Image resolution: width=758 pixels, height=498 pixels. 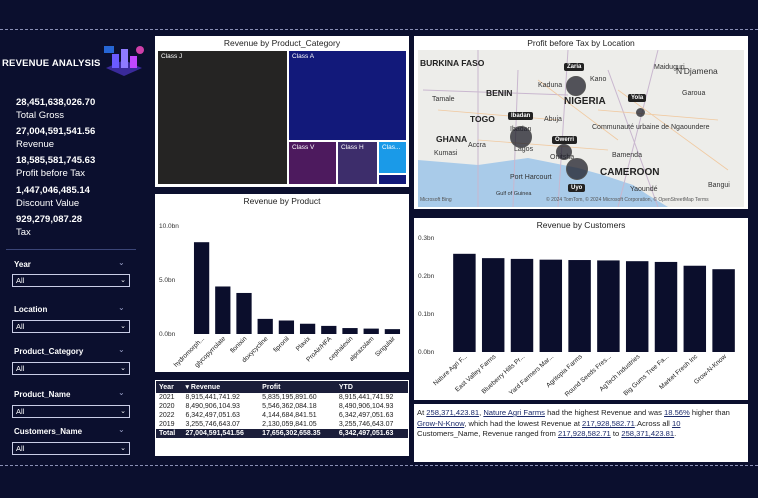 What do you see at coordinates (312, 163) in the screenshot?
I see `treemap-cell-class-v: Class V` at bounding box center [312, 163].